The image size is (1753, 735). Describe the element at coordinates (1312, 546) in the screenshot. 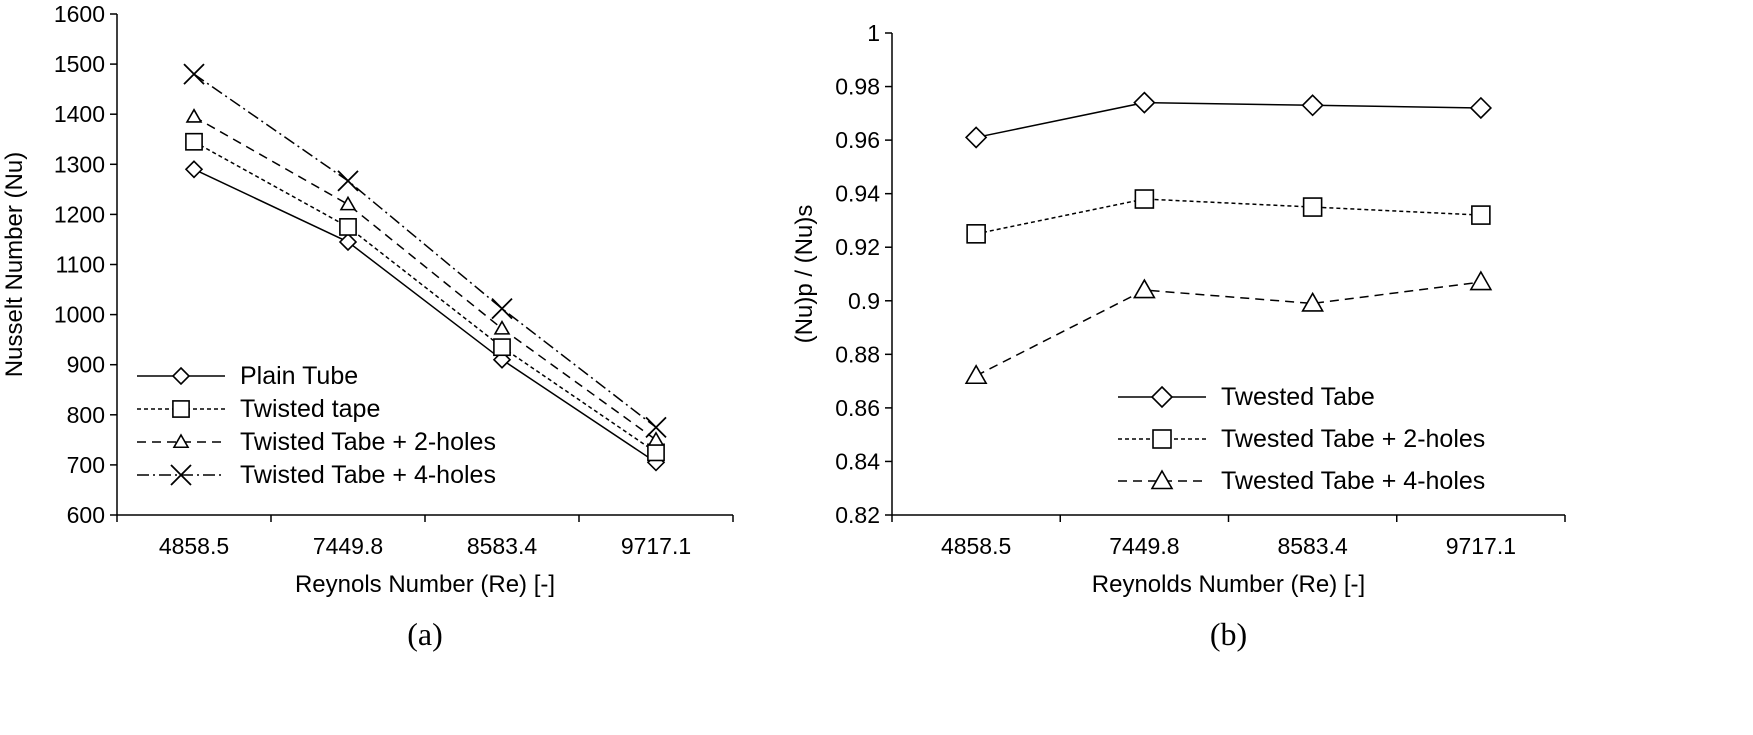

I see `b-x-tick-label: 8583.4` at that location.